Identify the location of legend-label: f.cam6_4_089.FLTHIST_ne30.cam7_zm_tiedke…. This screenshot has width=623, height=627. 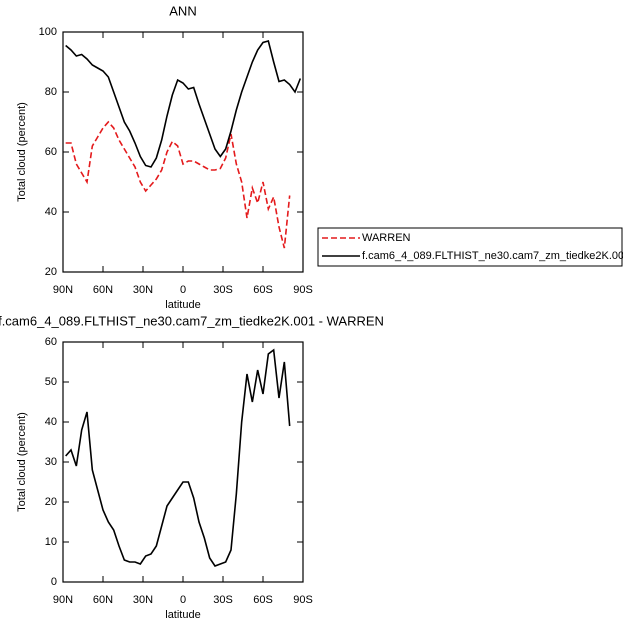
(492, 256).